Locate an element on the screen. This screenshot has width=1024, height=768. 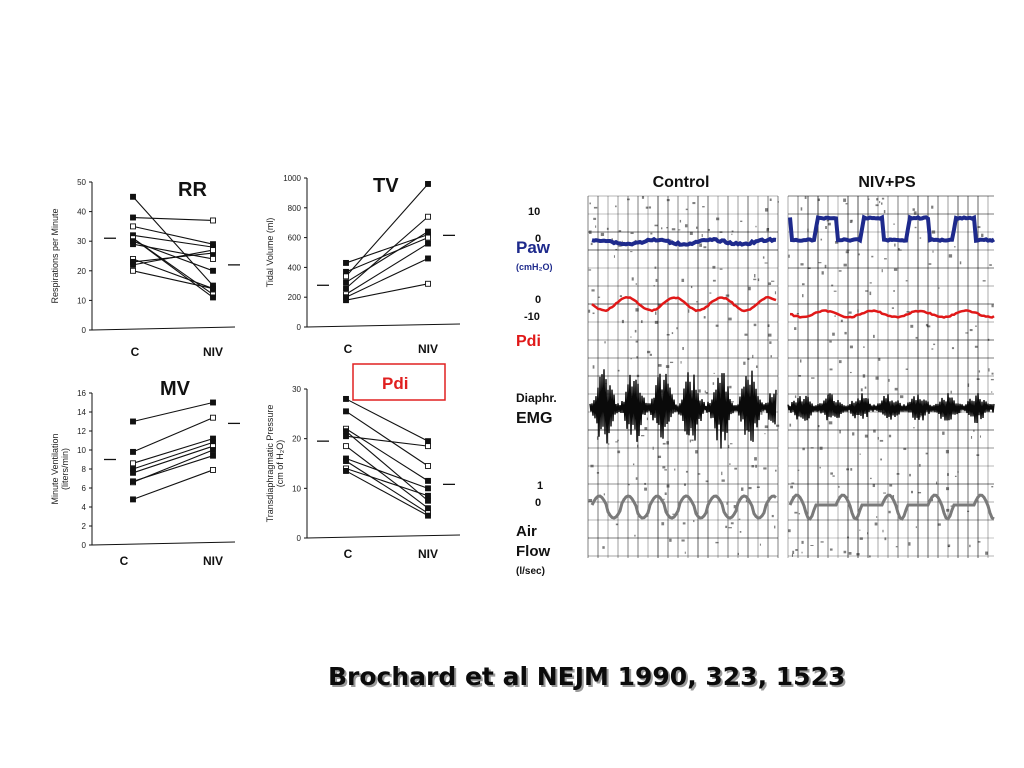
flow-tick-bottom: 0 is located at coordinates (538, 503).